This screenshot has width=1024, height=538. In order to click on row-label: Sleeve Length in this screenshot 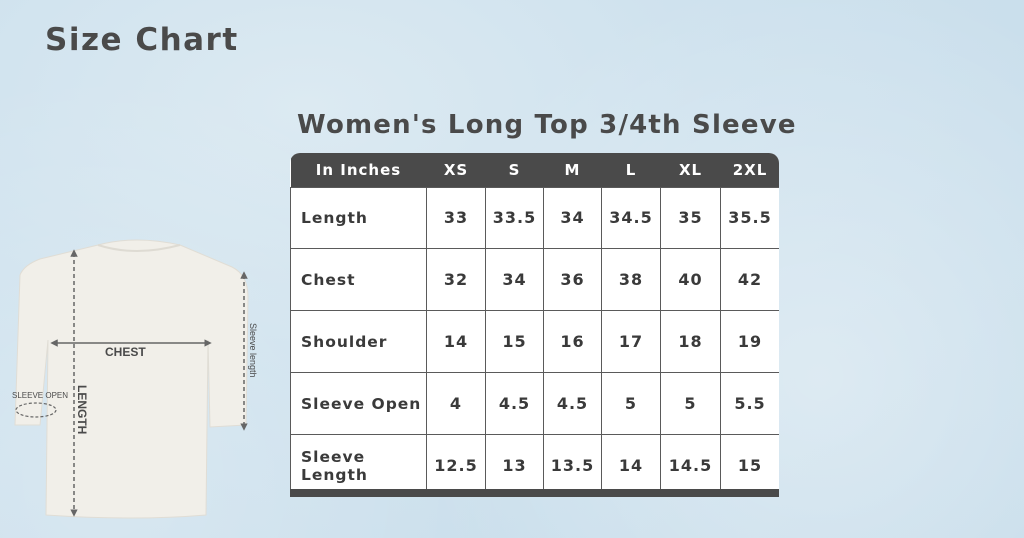, I will do `click(358, 465)`.